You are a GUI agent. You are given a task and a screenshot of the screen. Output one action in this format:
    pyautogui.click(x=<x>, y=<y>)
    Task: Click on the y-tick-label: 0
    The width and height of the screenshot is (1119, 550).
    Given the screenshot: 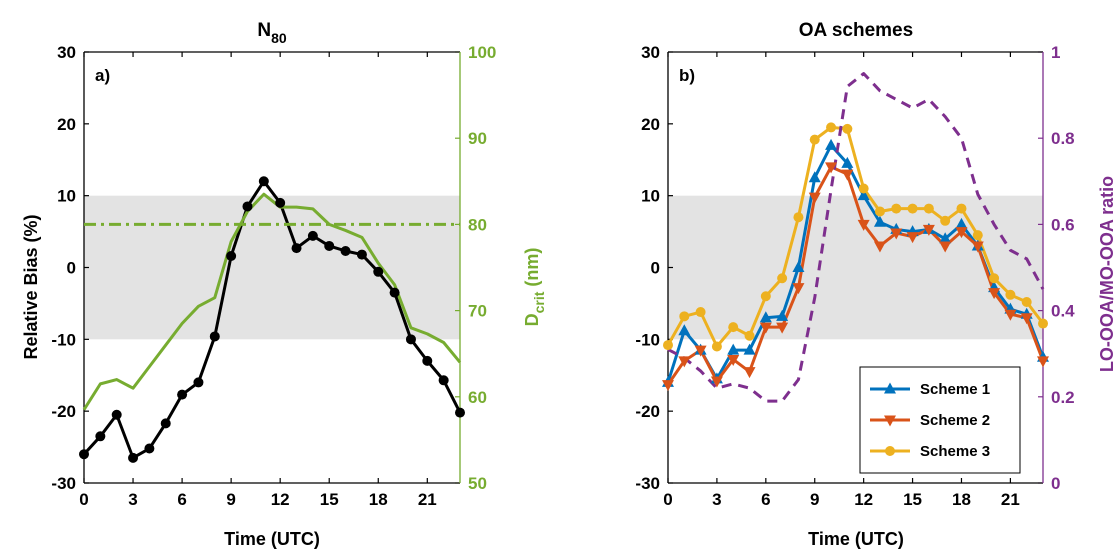 What is the action you would take?
    pyautogui.click(x=655, y=268)
    